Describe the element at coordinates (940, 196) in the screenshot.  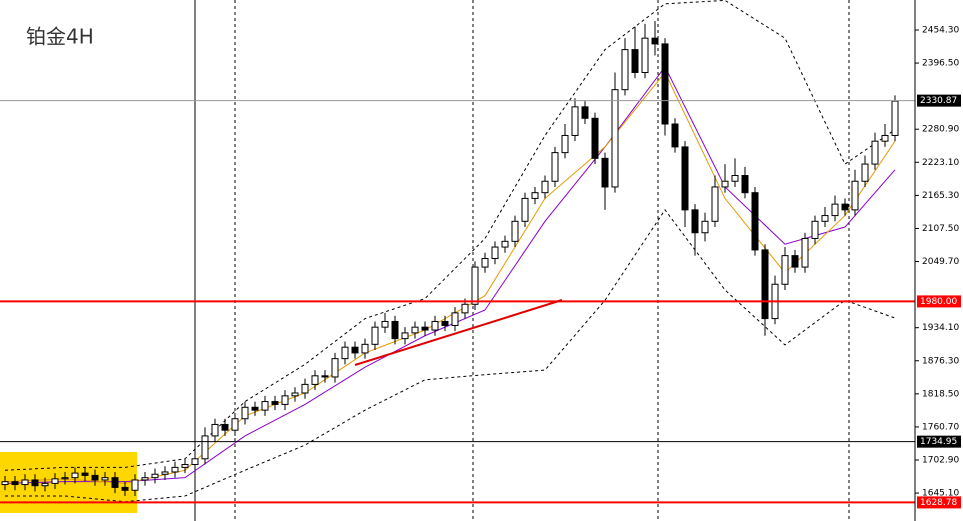
I see `y-tick-label: 2165.30` at that location.